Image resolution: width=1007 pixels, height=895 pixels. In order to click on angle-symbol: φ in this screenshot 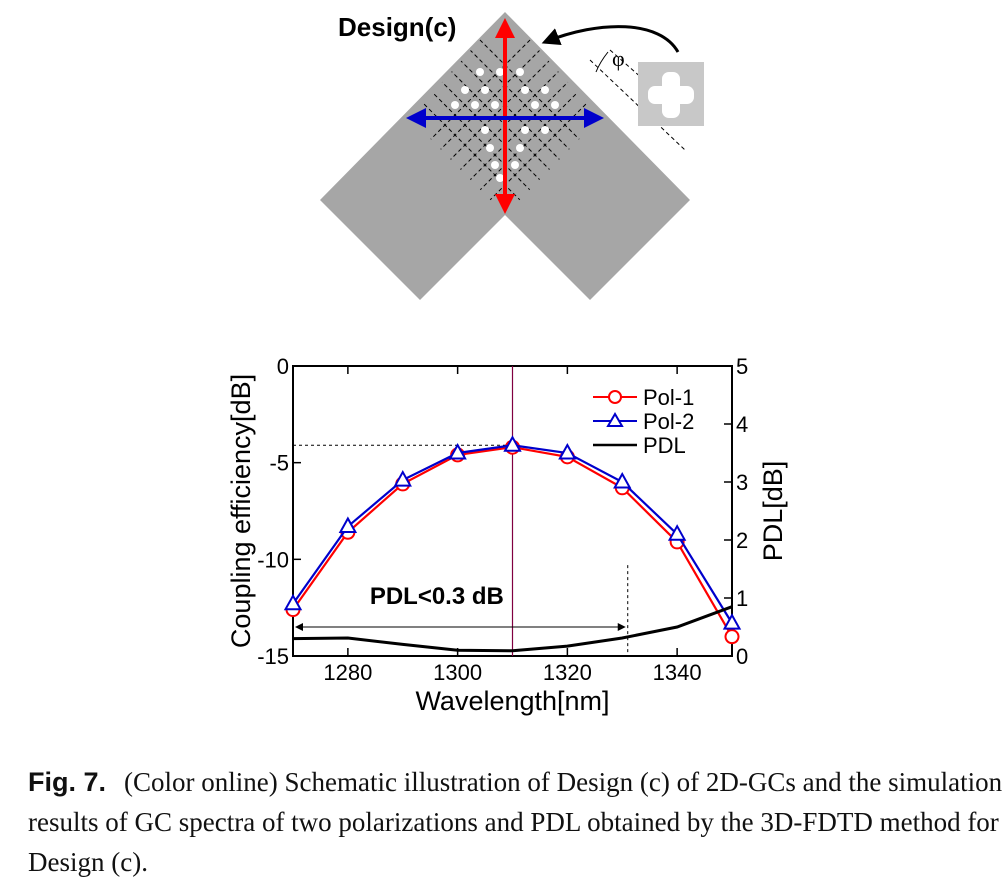, I will do `click(618, 58)`.